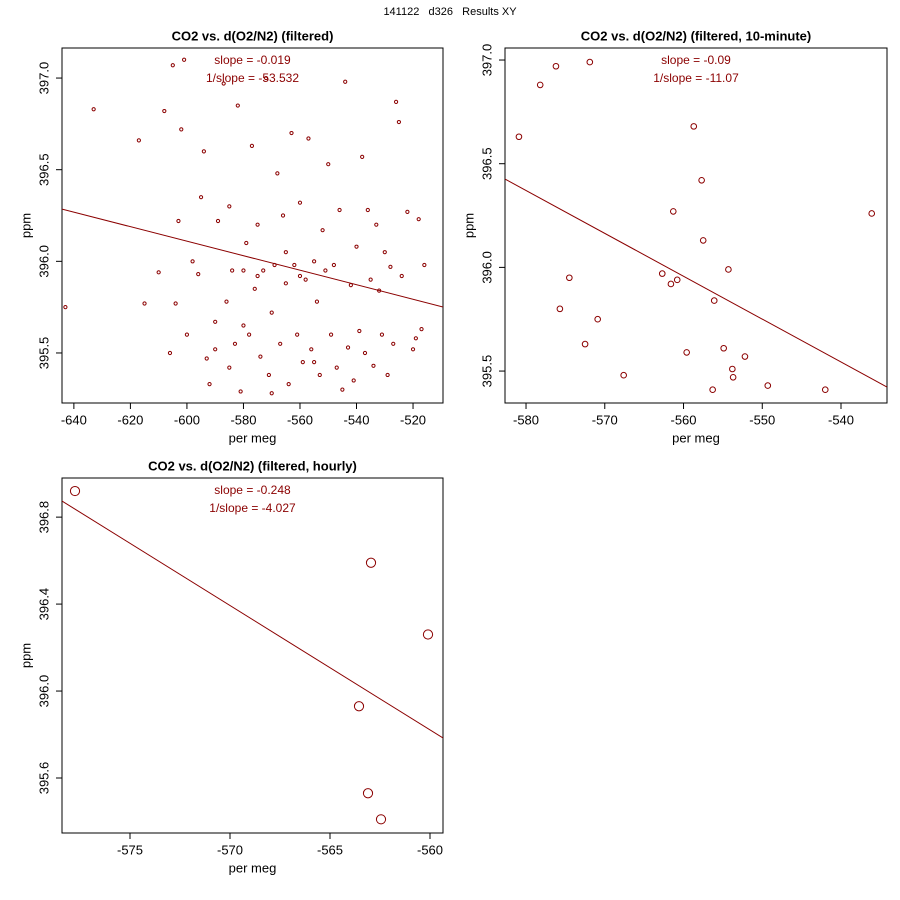  Describe the element at coordinates (130, 849) in the screenshot. I see `x-tick-label: -575` at that location.